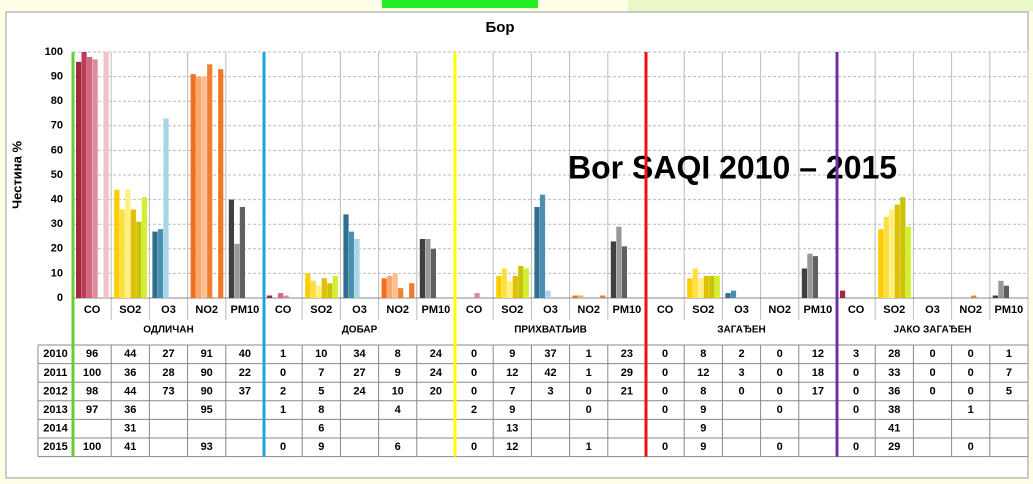  Describe the element at coordinates (55, 354) in the screenshot. I see `row-header: 2010` at that location.